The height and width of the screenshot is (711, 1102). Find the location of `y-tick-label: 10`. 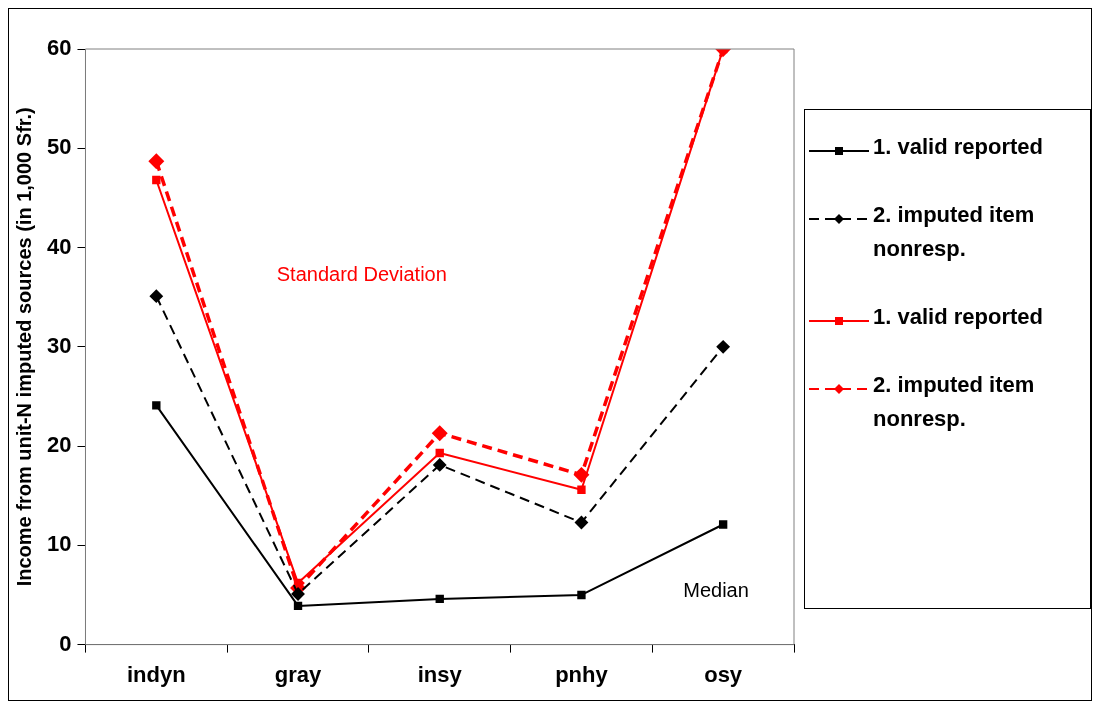

y-tick-label: 10 is located at coordinates (59, 544).